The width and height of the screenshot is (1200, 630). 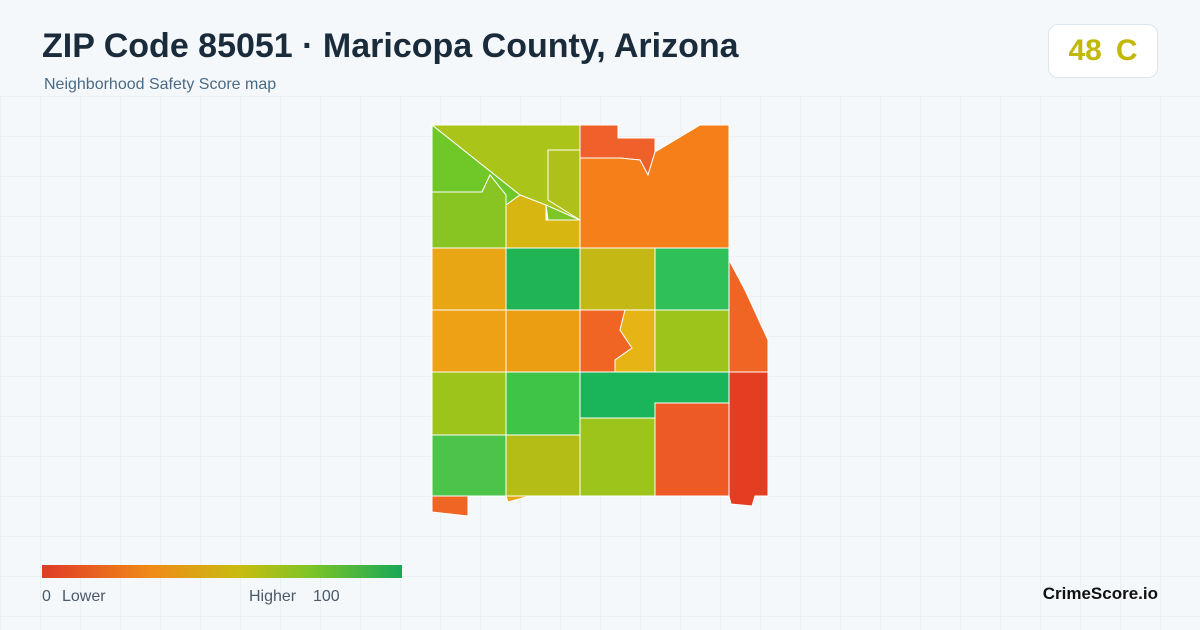 I want to click on brand: CrimeScore.io, so click(x=1100, y=593).